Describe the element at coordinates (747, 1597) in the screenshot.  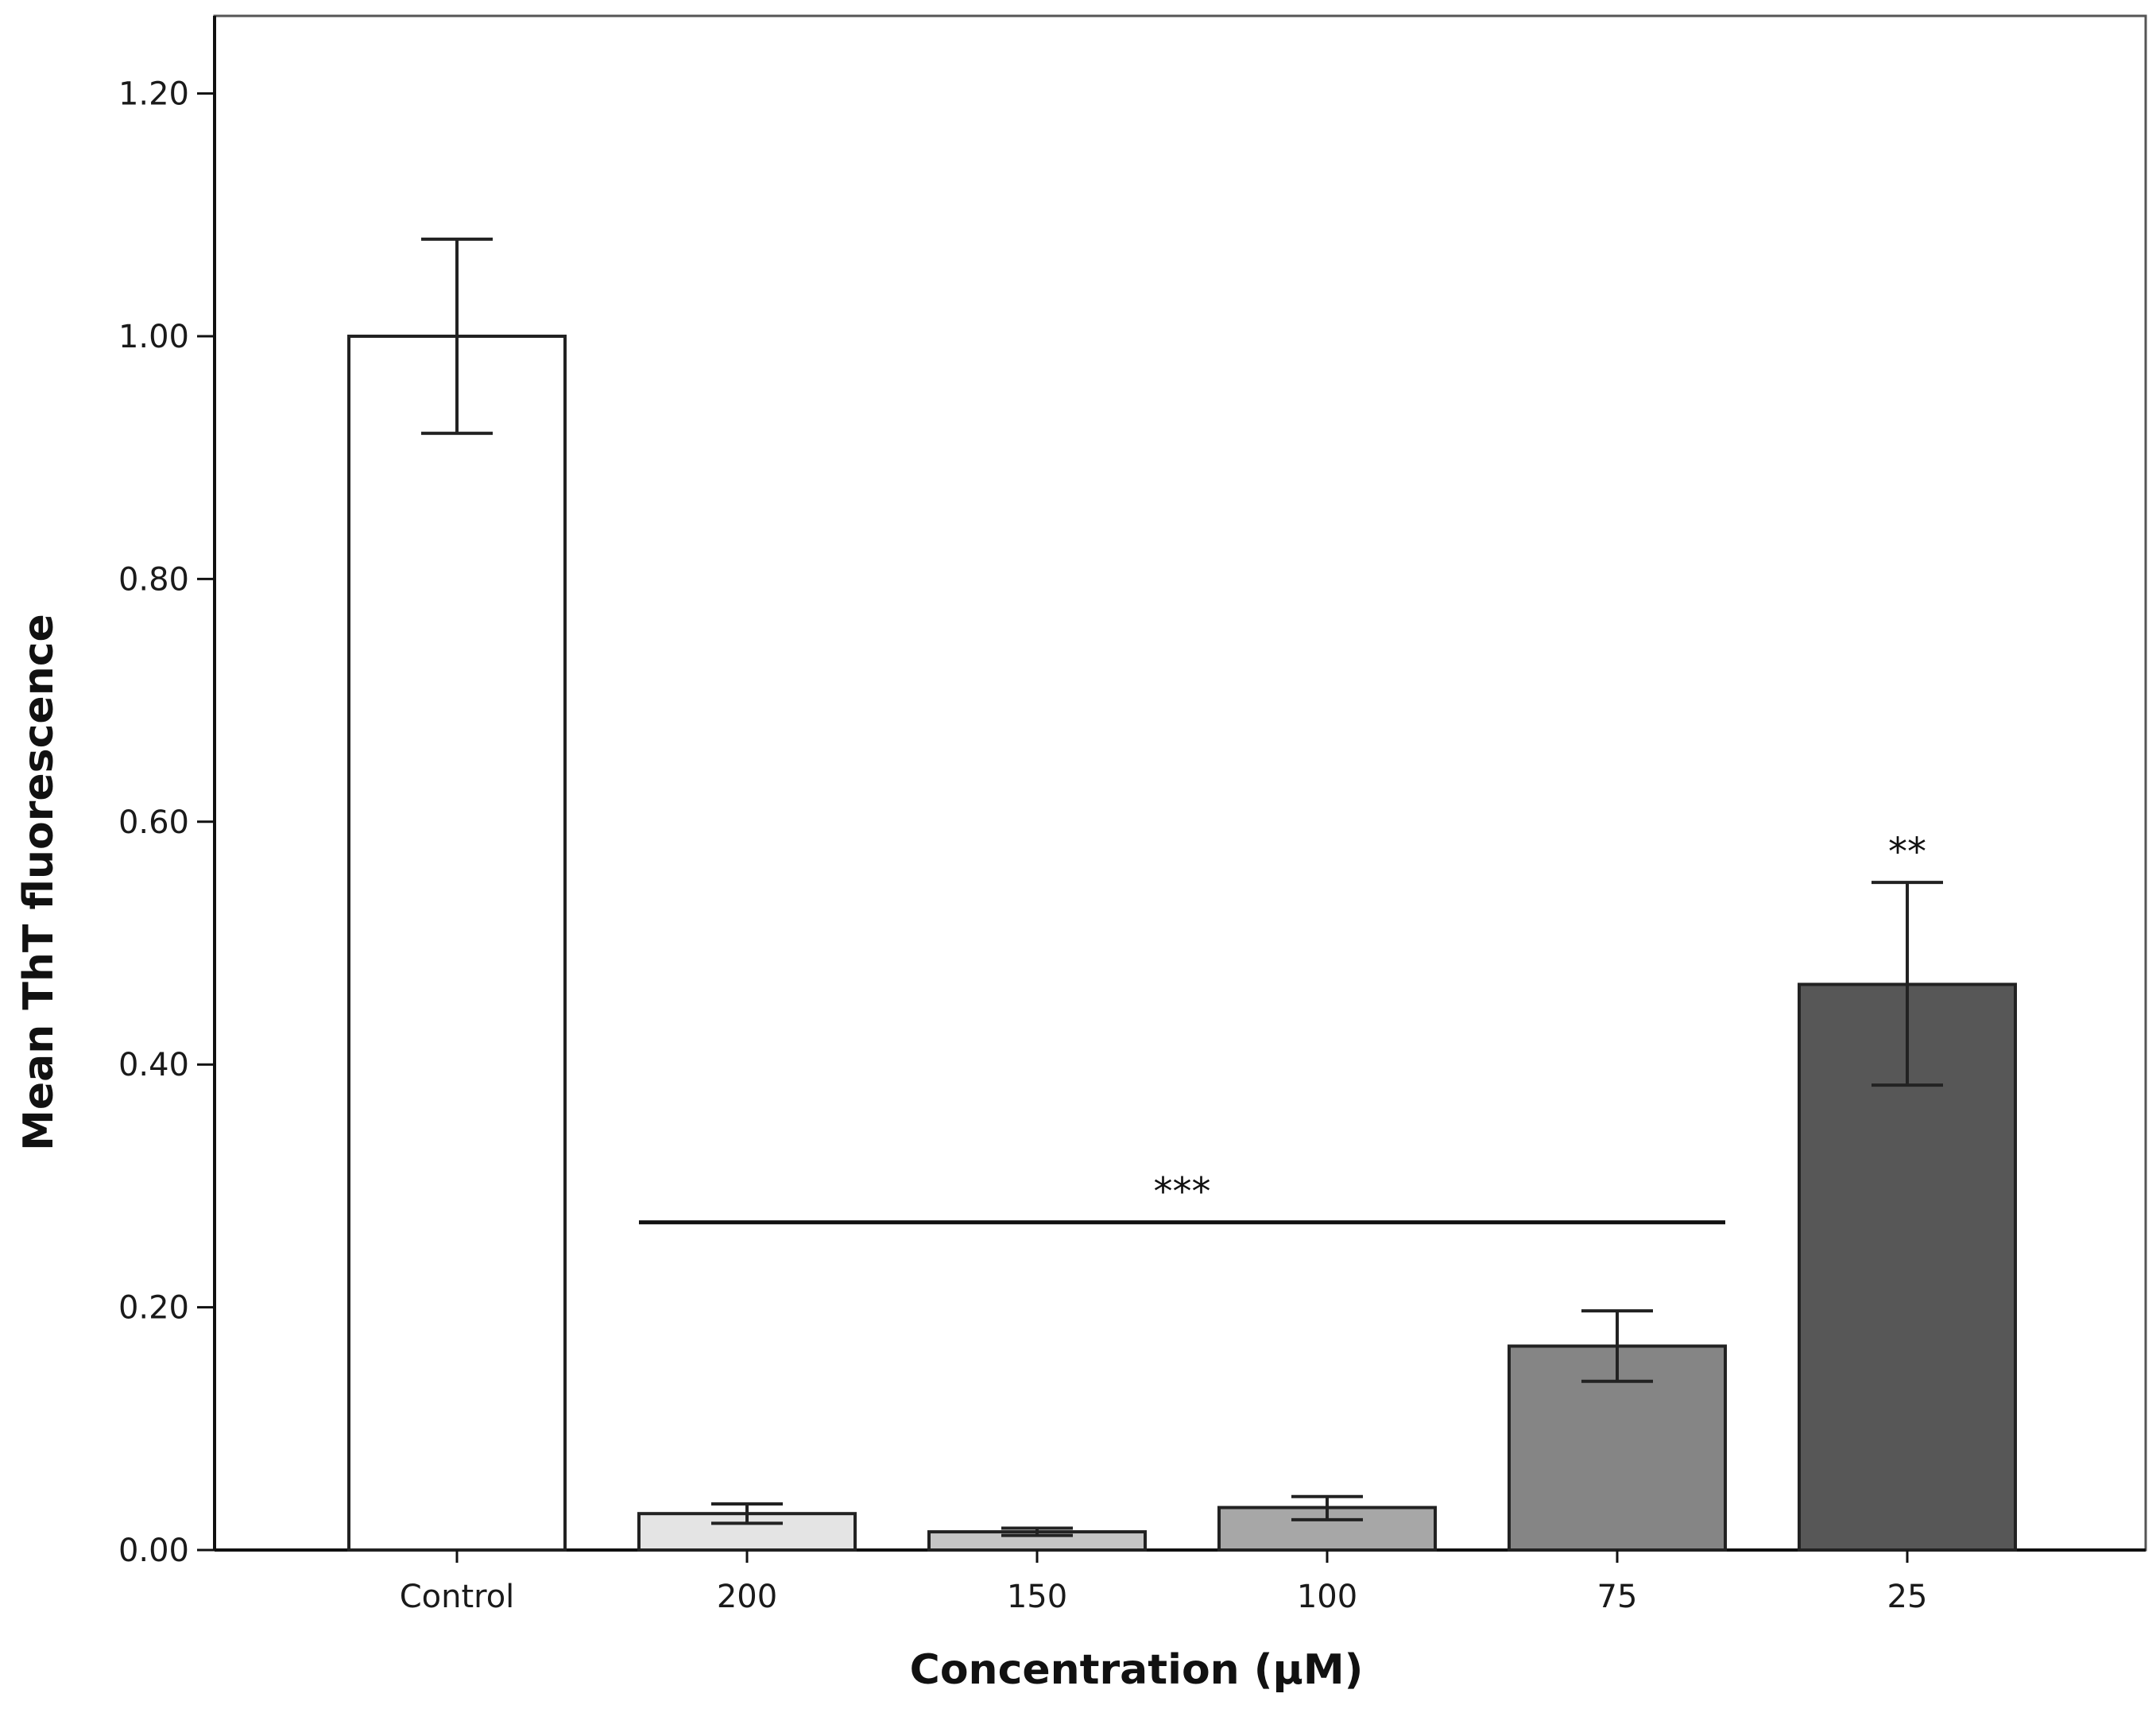
I see `x-tick-label: 200` at that location.